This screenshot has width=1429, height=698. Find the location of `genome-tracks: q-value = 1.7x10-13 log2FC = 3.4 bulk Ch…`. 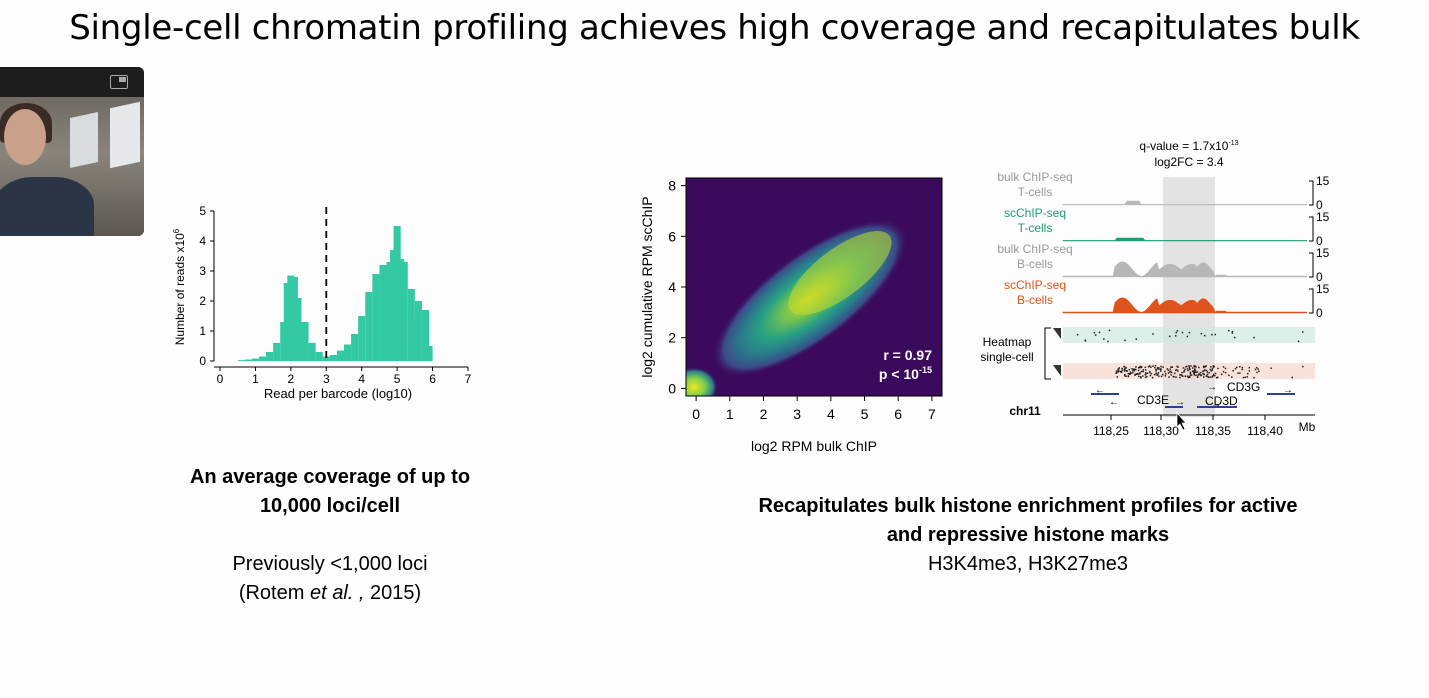

genome-tracks: q-value = 1.7x10-13 log2FC = 3.4 bulk Ch… is located at coordinates (1155, 288).